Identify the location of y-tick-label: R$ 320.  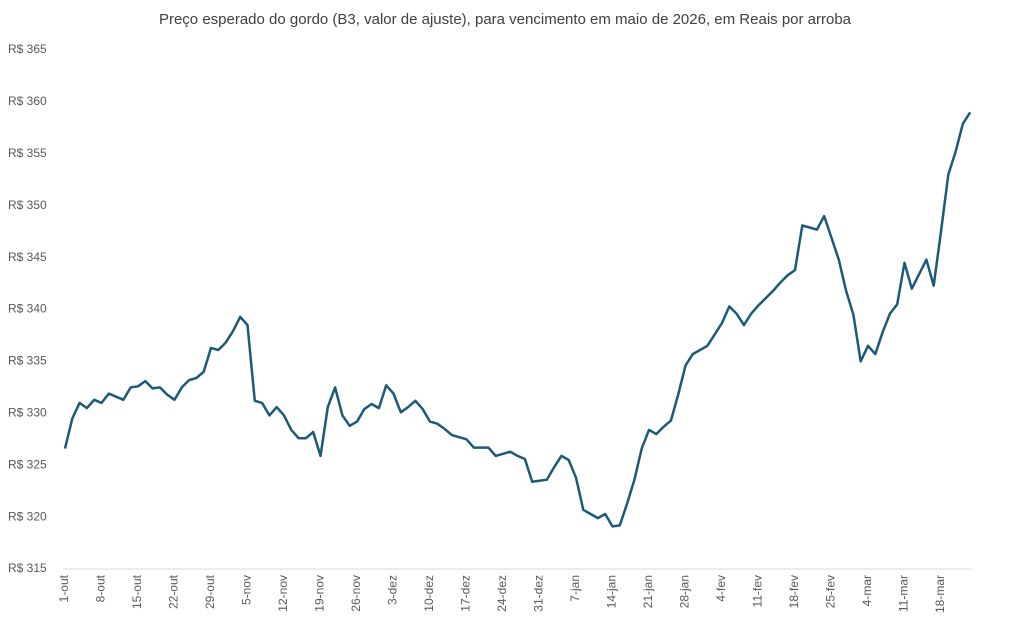
(27, 516).